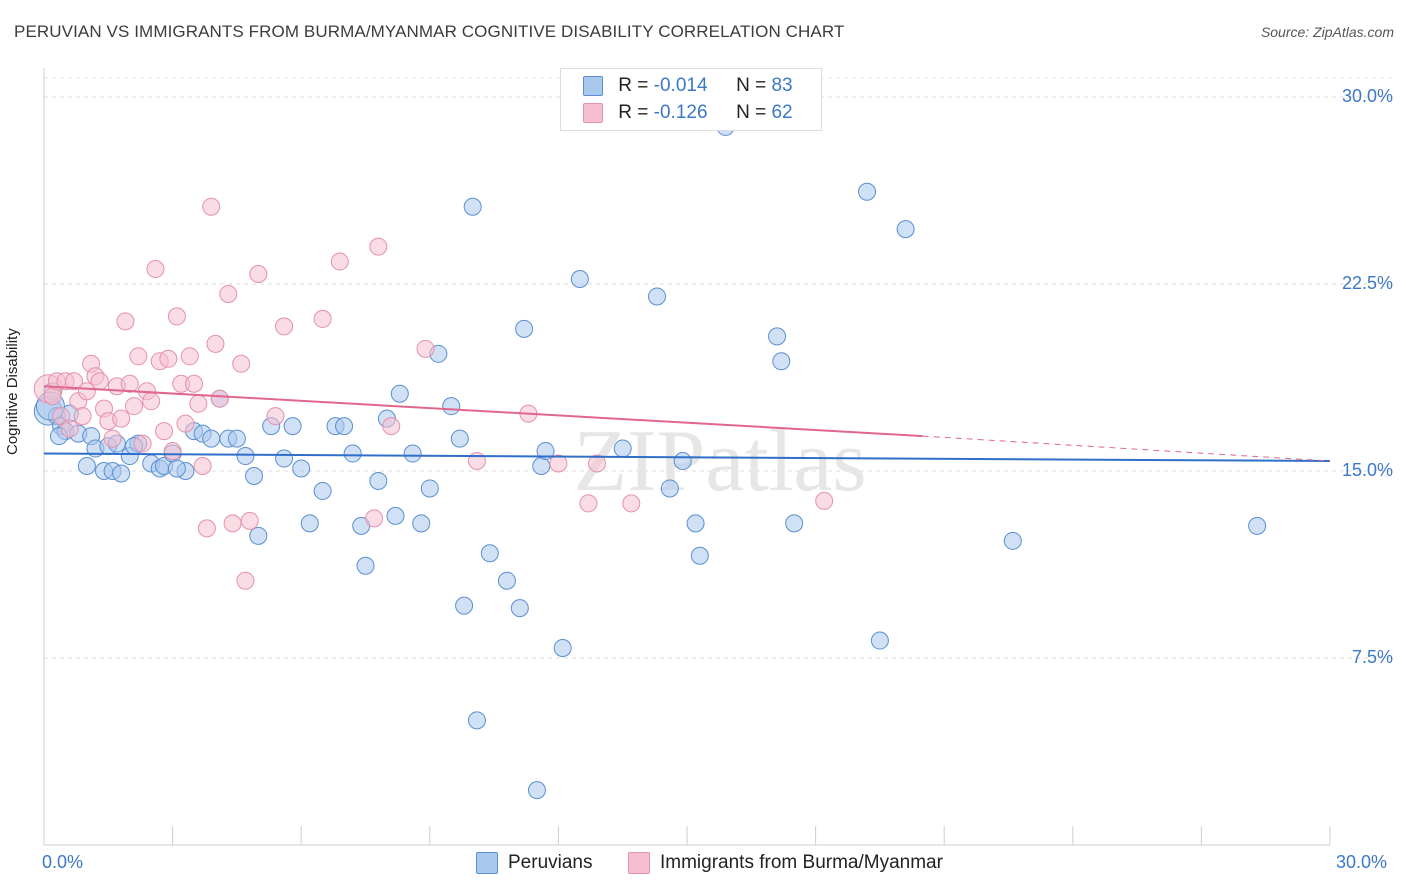 The image size is (1406, 892). I want to click on correlation-legend: R = -0.014 N = 83 R = -0.126 N = 62, so click(691, 99).